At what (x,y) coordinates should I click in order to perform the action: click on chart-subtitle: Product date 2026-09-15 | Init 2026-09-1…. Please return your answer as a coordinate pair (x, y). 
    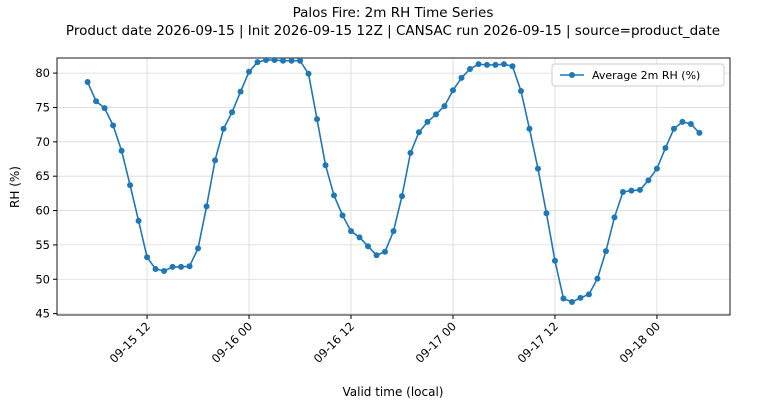
    Looking at the image, I should click on (393, 31).